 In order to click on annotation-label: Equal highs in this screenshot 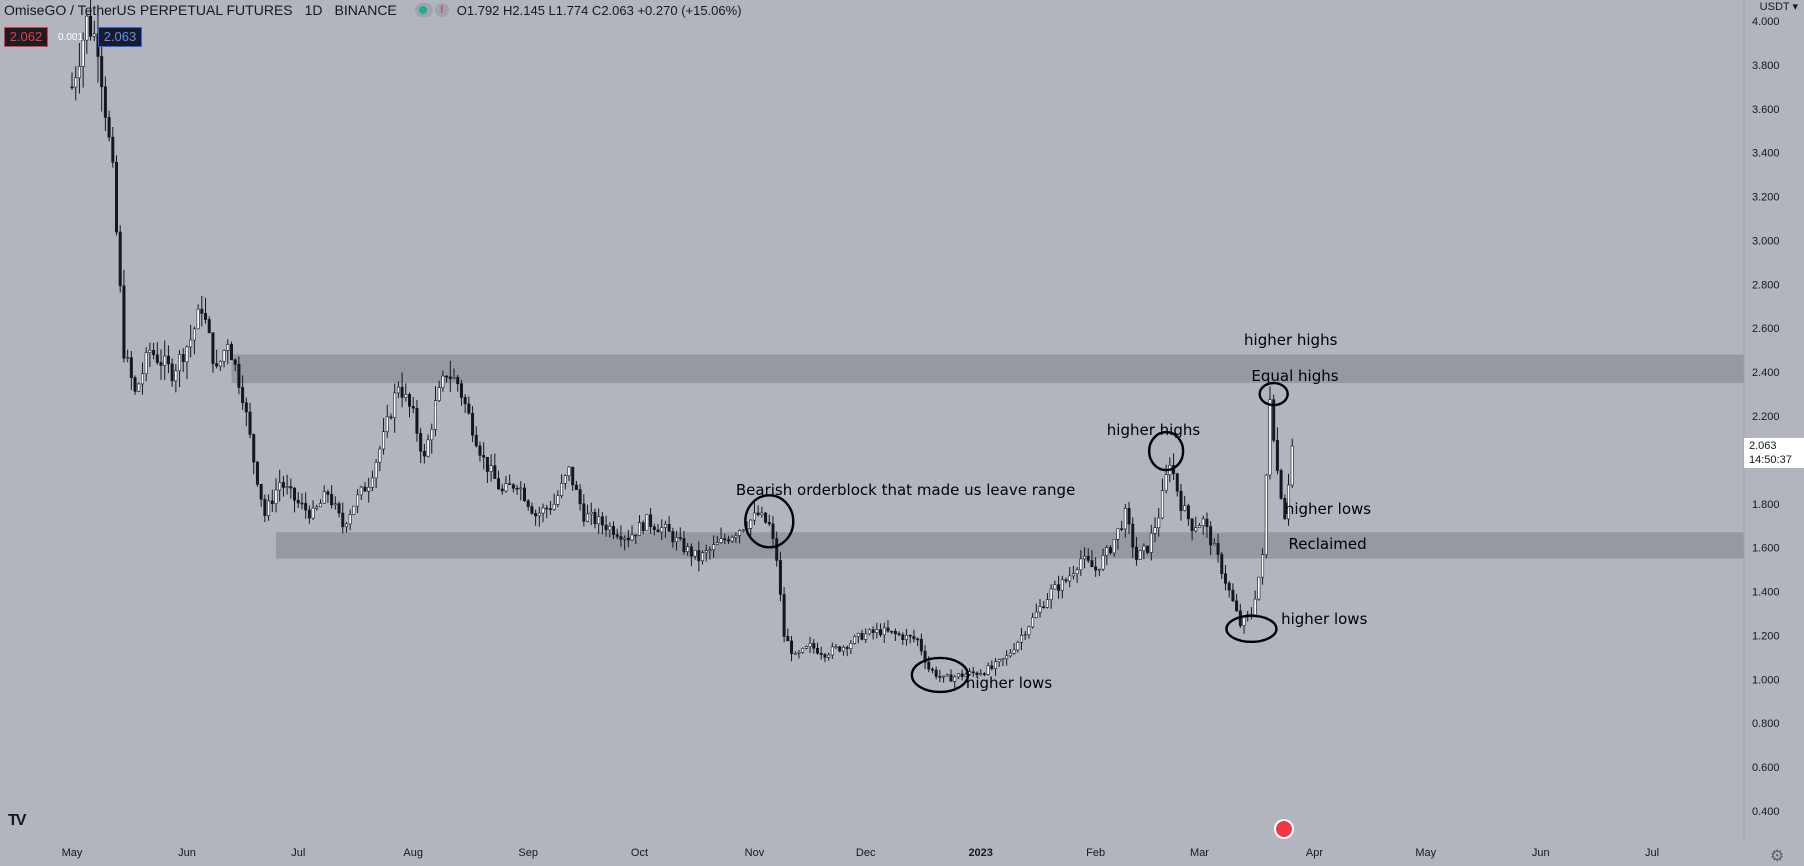, I will do `click(1295, 375)`.